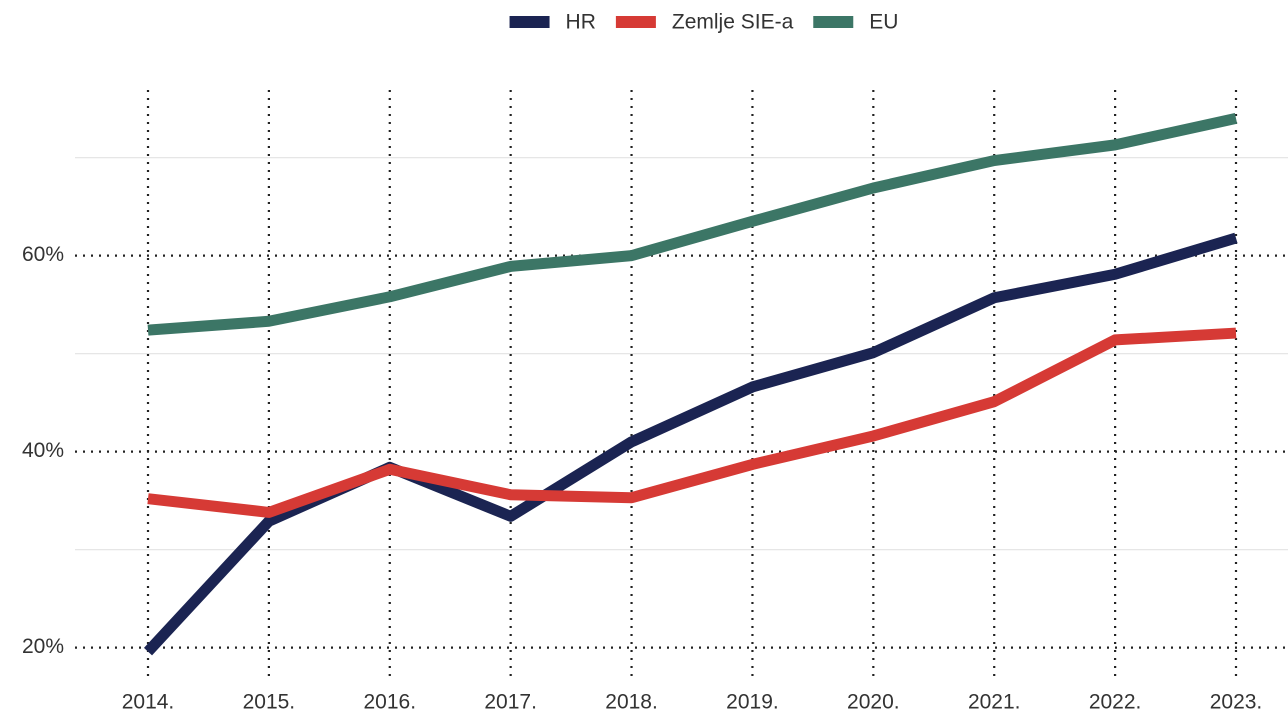  Describe the element at coordinates (581, 22) in the screenshot. I see `legend-label: HR` at that location.